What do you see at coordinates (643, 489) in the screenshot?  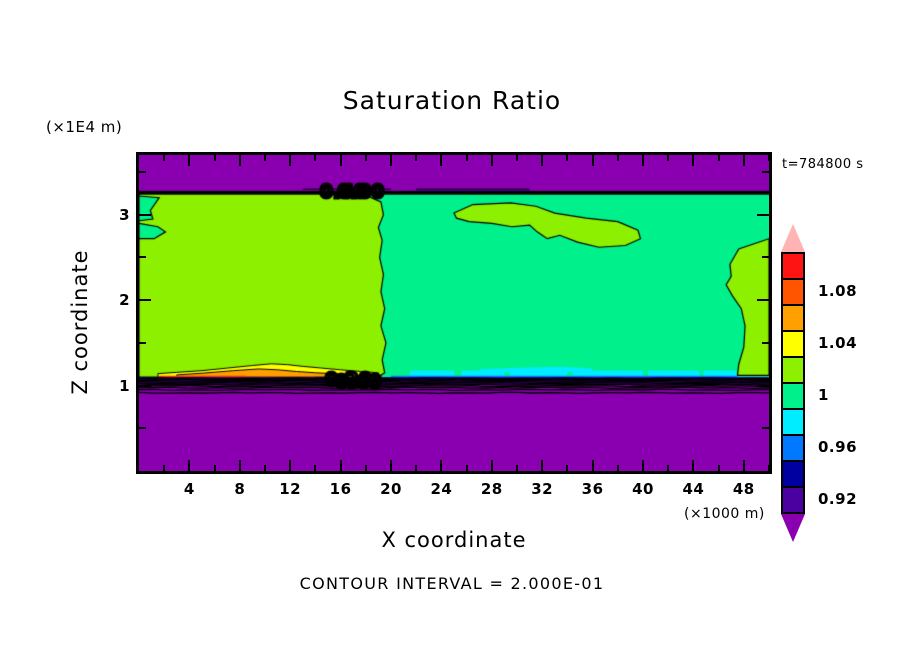 I see `x-tick-label: 40` at bounding box center [643, 489].